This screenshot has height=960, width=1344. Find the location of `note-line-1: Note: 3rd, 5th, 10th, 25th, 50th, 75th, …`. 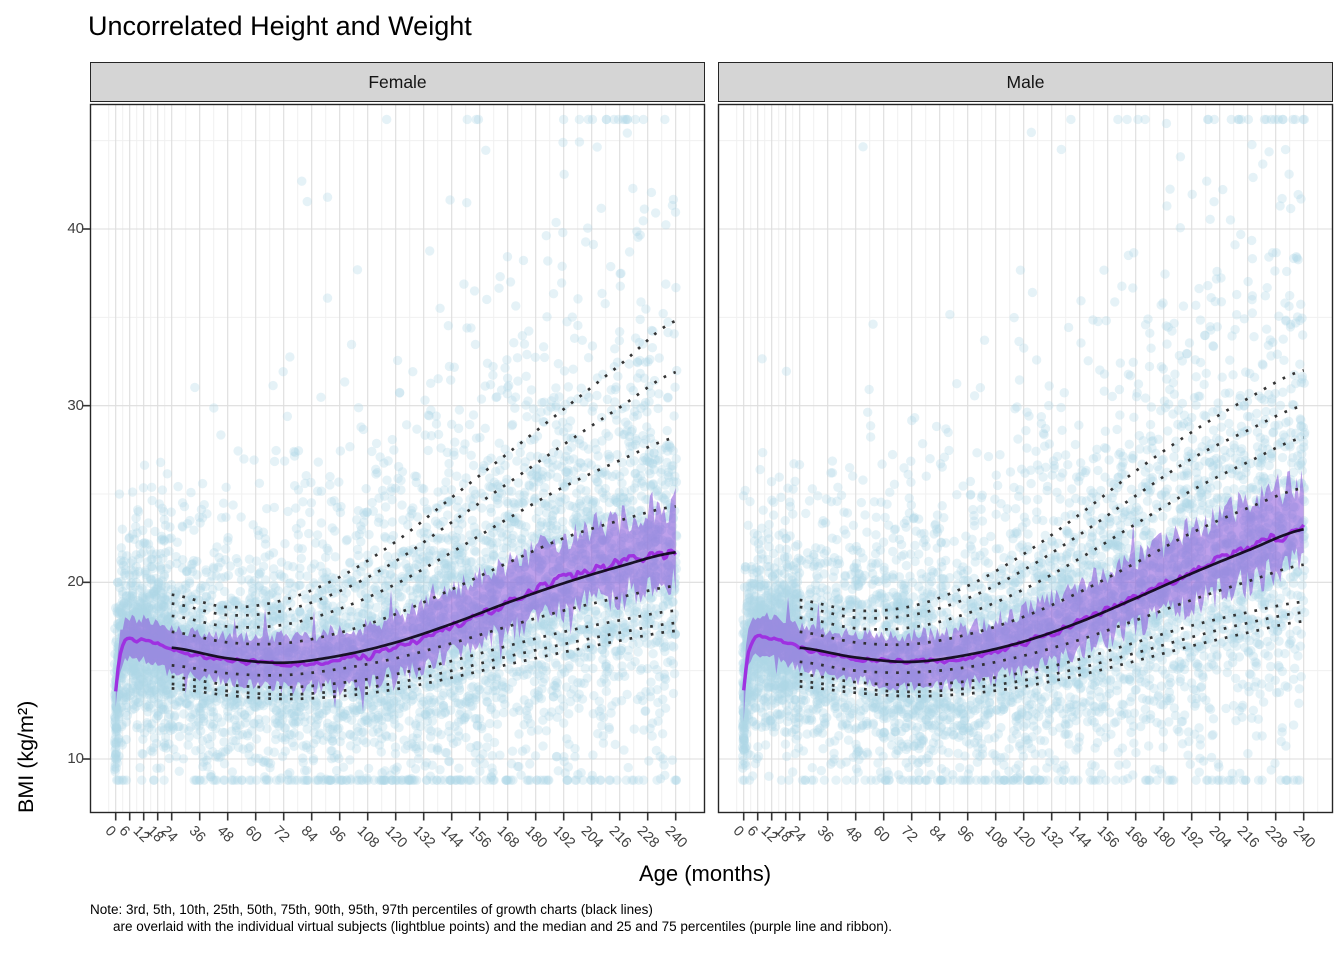

note-line-1: Note: 3rd, 5th, 10th, 25th, 50th, 75th, … is located at coordinates (371, 909).